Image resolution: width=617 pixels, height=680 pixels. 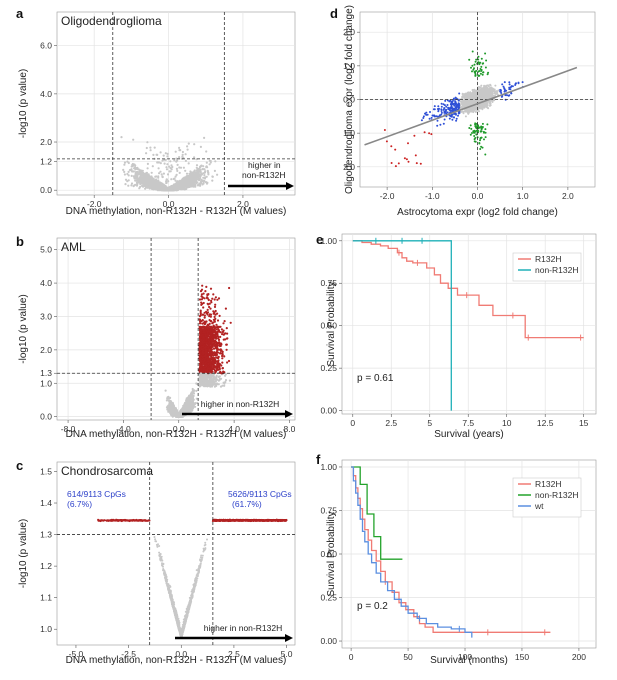 I want to click on data-points, so click(x=198, y=351).